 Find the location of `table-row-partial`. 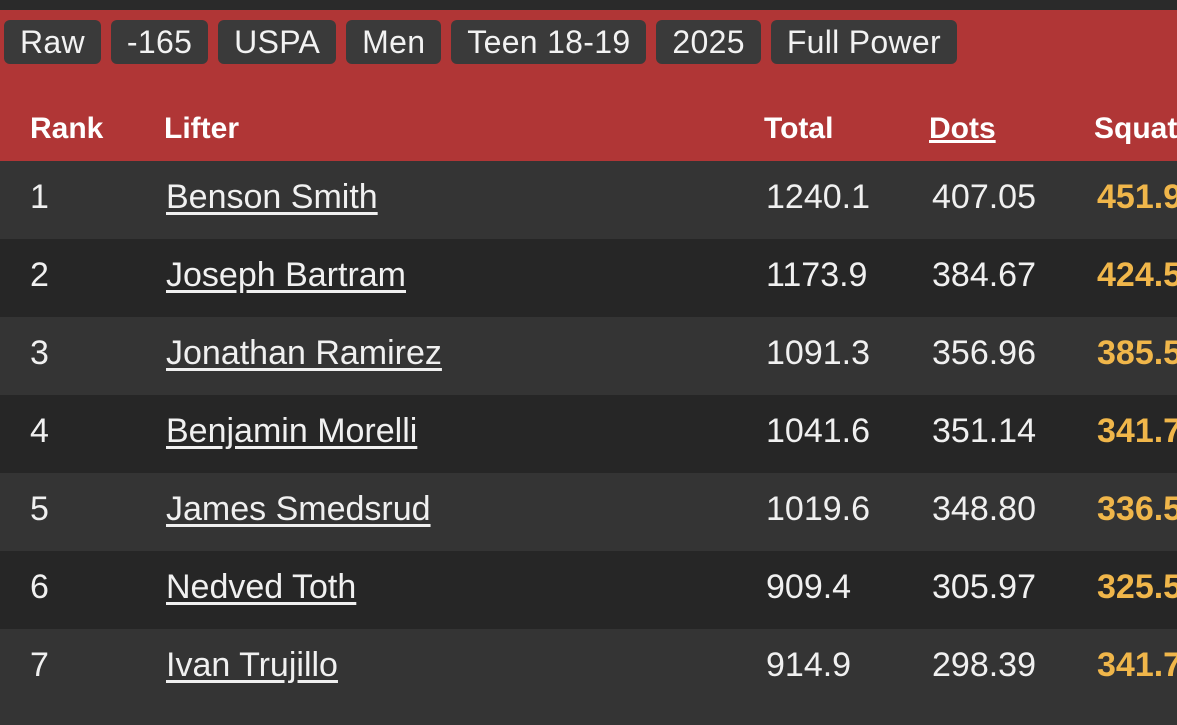

table-row-partial is located at coordinates (588, 716).